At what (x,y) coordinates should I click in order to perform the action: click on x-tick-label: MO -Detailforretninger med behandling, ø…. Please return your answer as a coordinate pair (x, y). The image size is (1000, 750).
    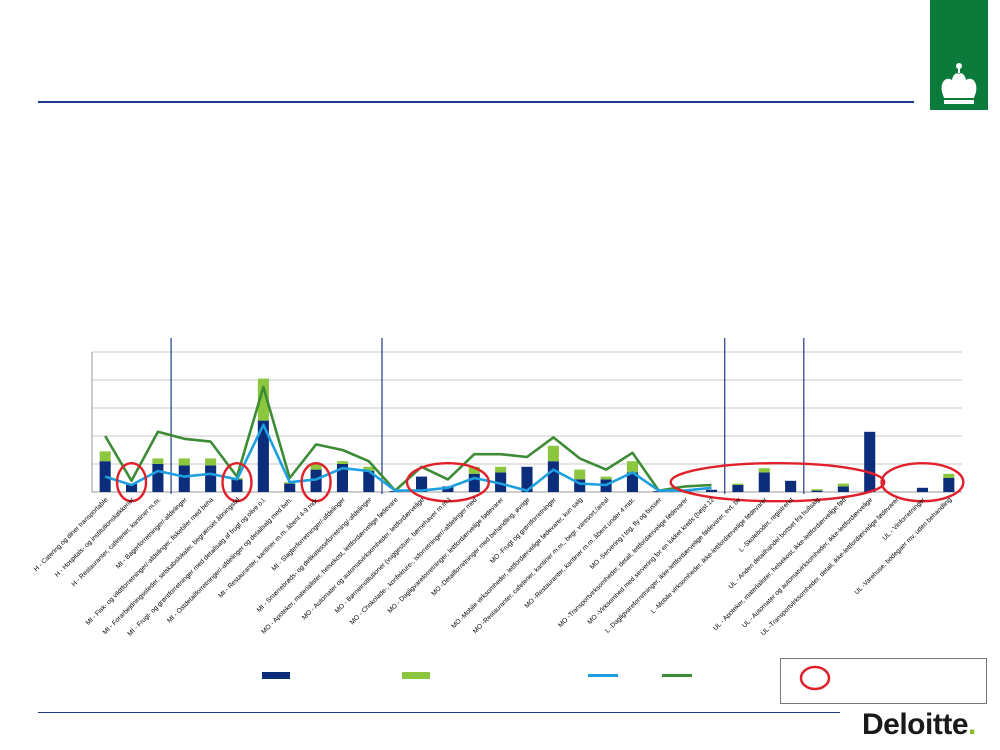
    Looking at the image, I should click on (480, 546).